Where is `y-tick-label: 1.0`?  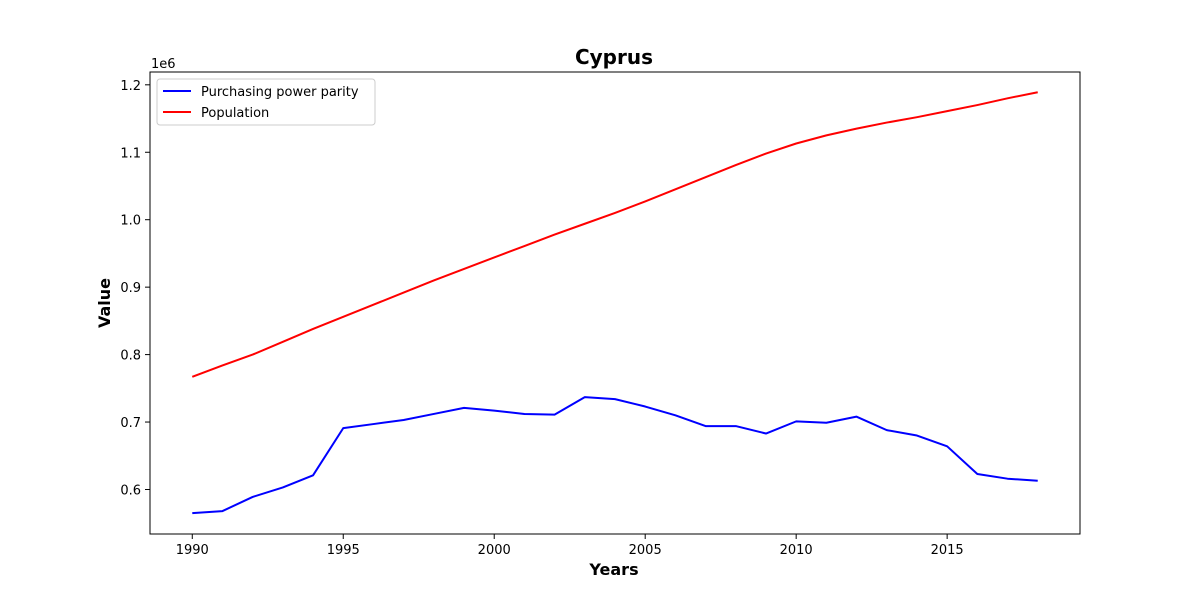
y-tick-label: 1.0 is located at coordinates (130, 221).